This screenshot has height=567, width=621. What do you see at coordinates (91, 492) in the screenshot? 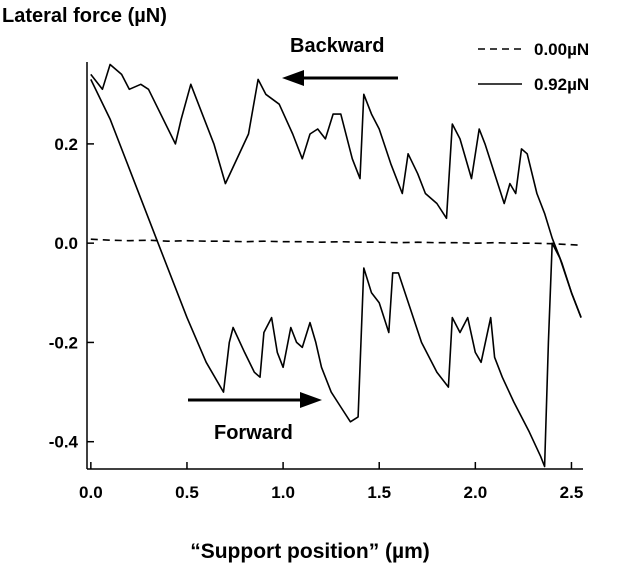
I see `x-tick-label: 0.0` at bounding box center [91, 492].